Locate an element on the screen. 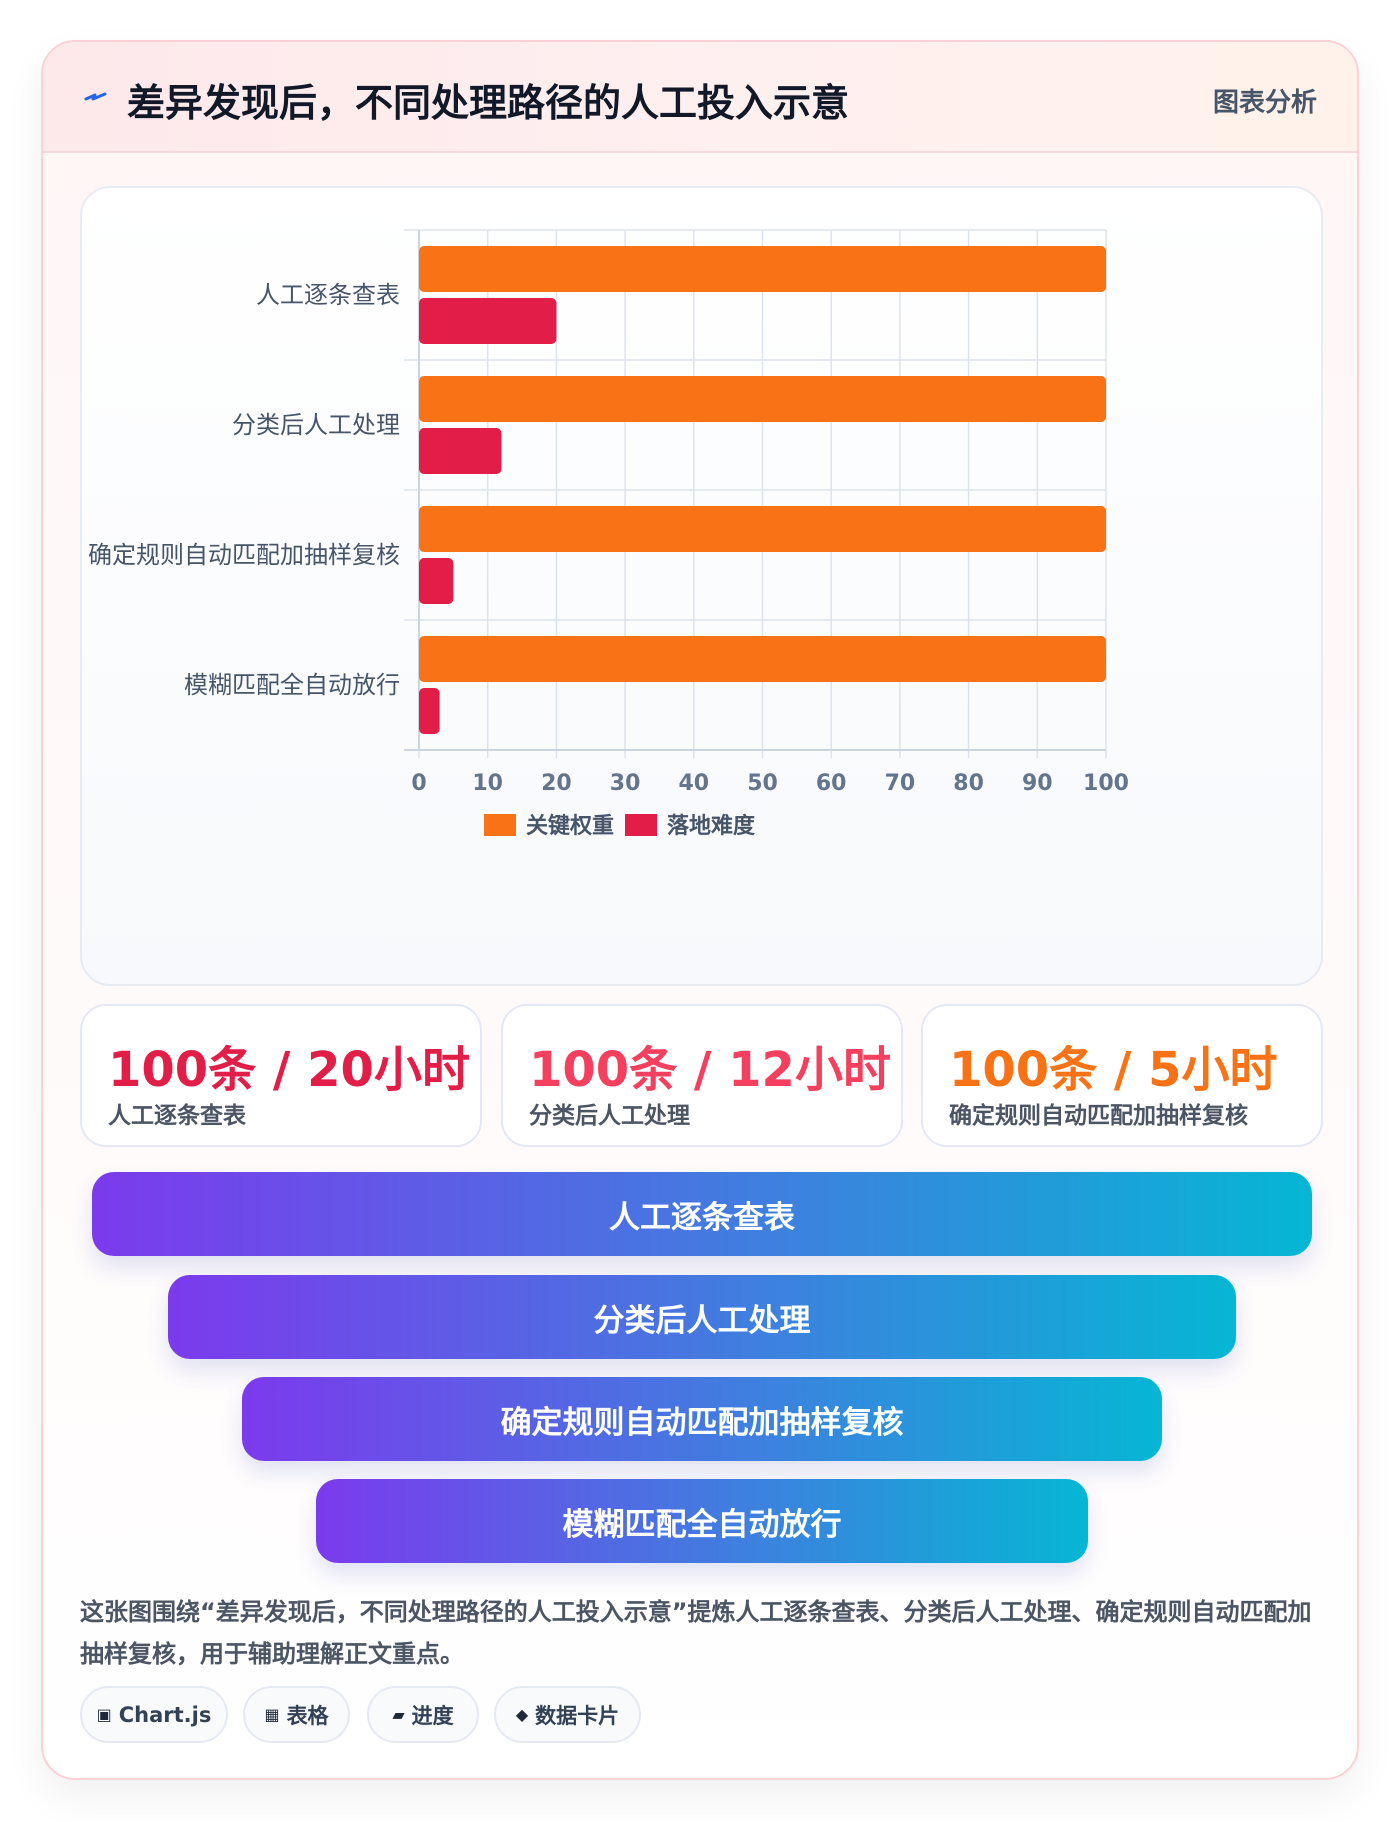  x-tick-label: 80 is located at coordinates (968, 783).